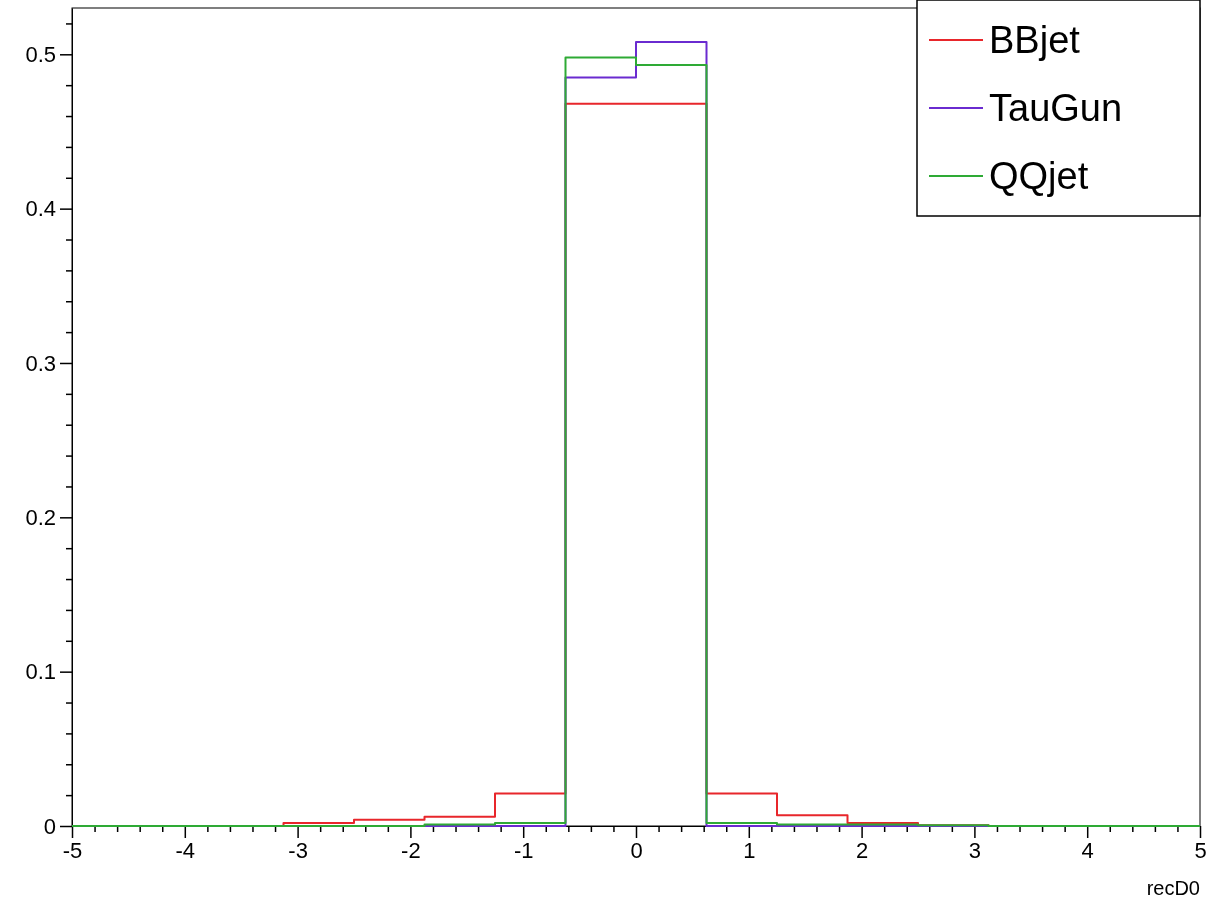 Image resolution: width=1212 pixels, height=899 pixels. What do you see at coordinates (636, 850) in the screenshot?
I see `x-tick-label: 0` at bounding box center [636, 850].